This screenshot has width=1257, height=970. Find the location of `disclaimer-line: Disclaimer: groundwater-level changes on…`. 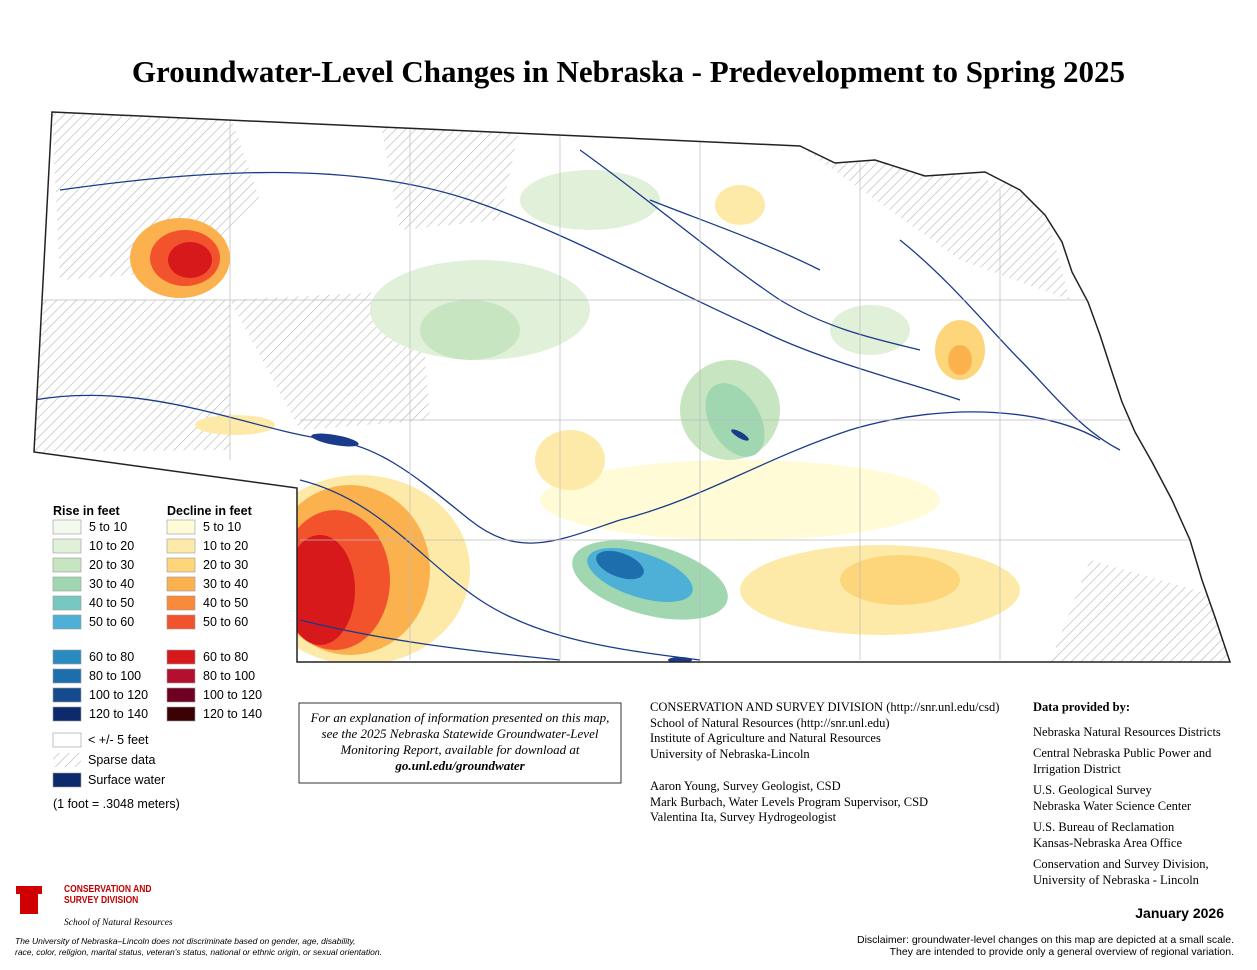

disclaimer-line: Disclaimer: groundwater-level changes on… is located at coordinates (1045, 940).